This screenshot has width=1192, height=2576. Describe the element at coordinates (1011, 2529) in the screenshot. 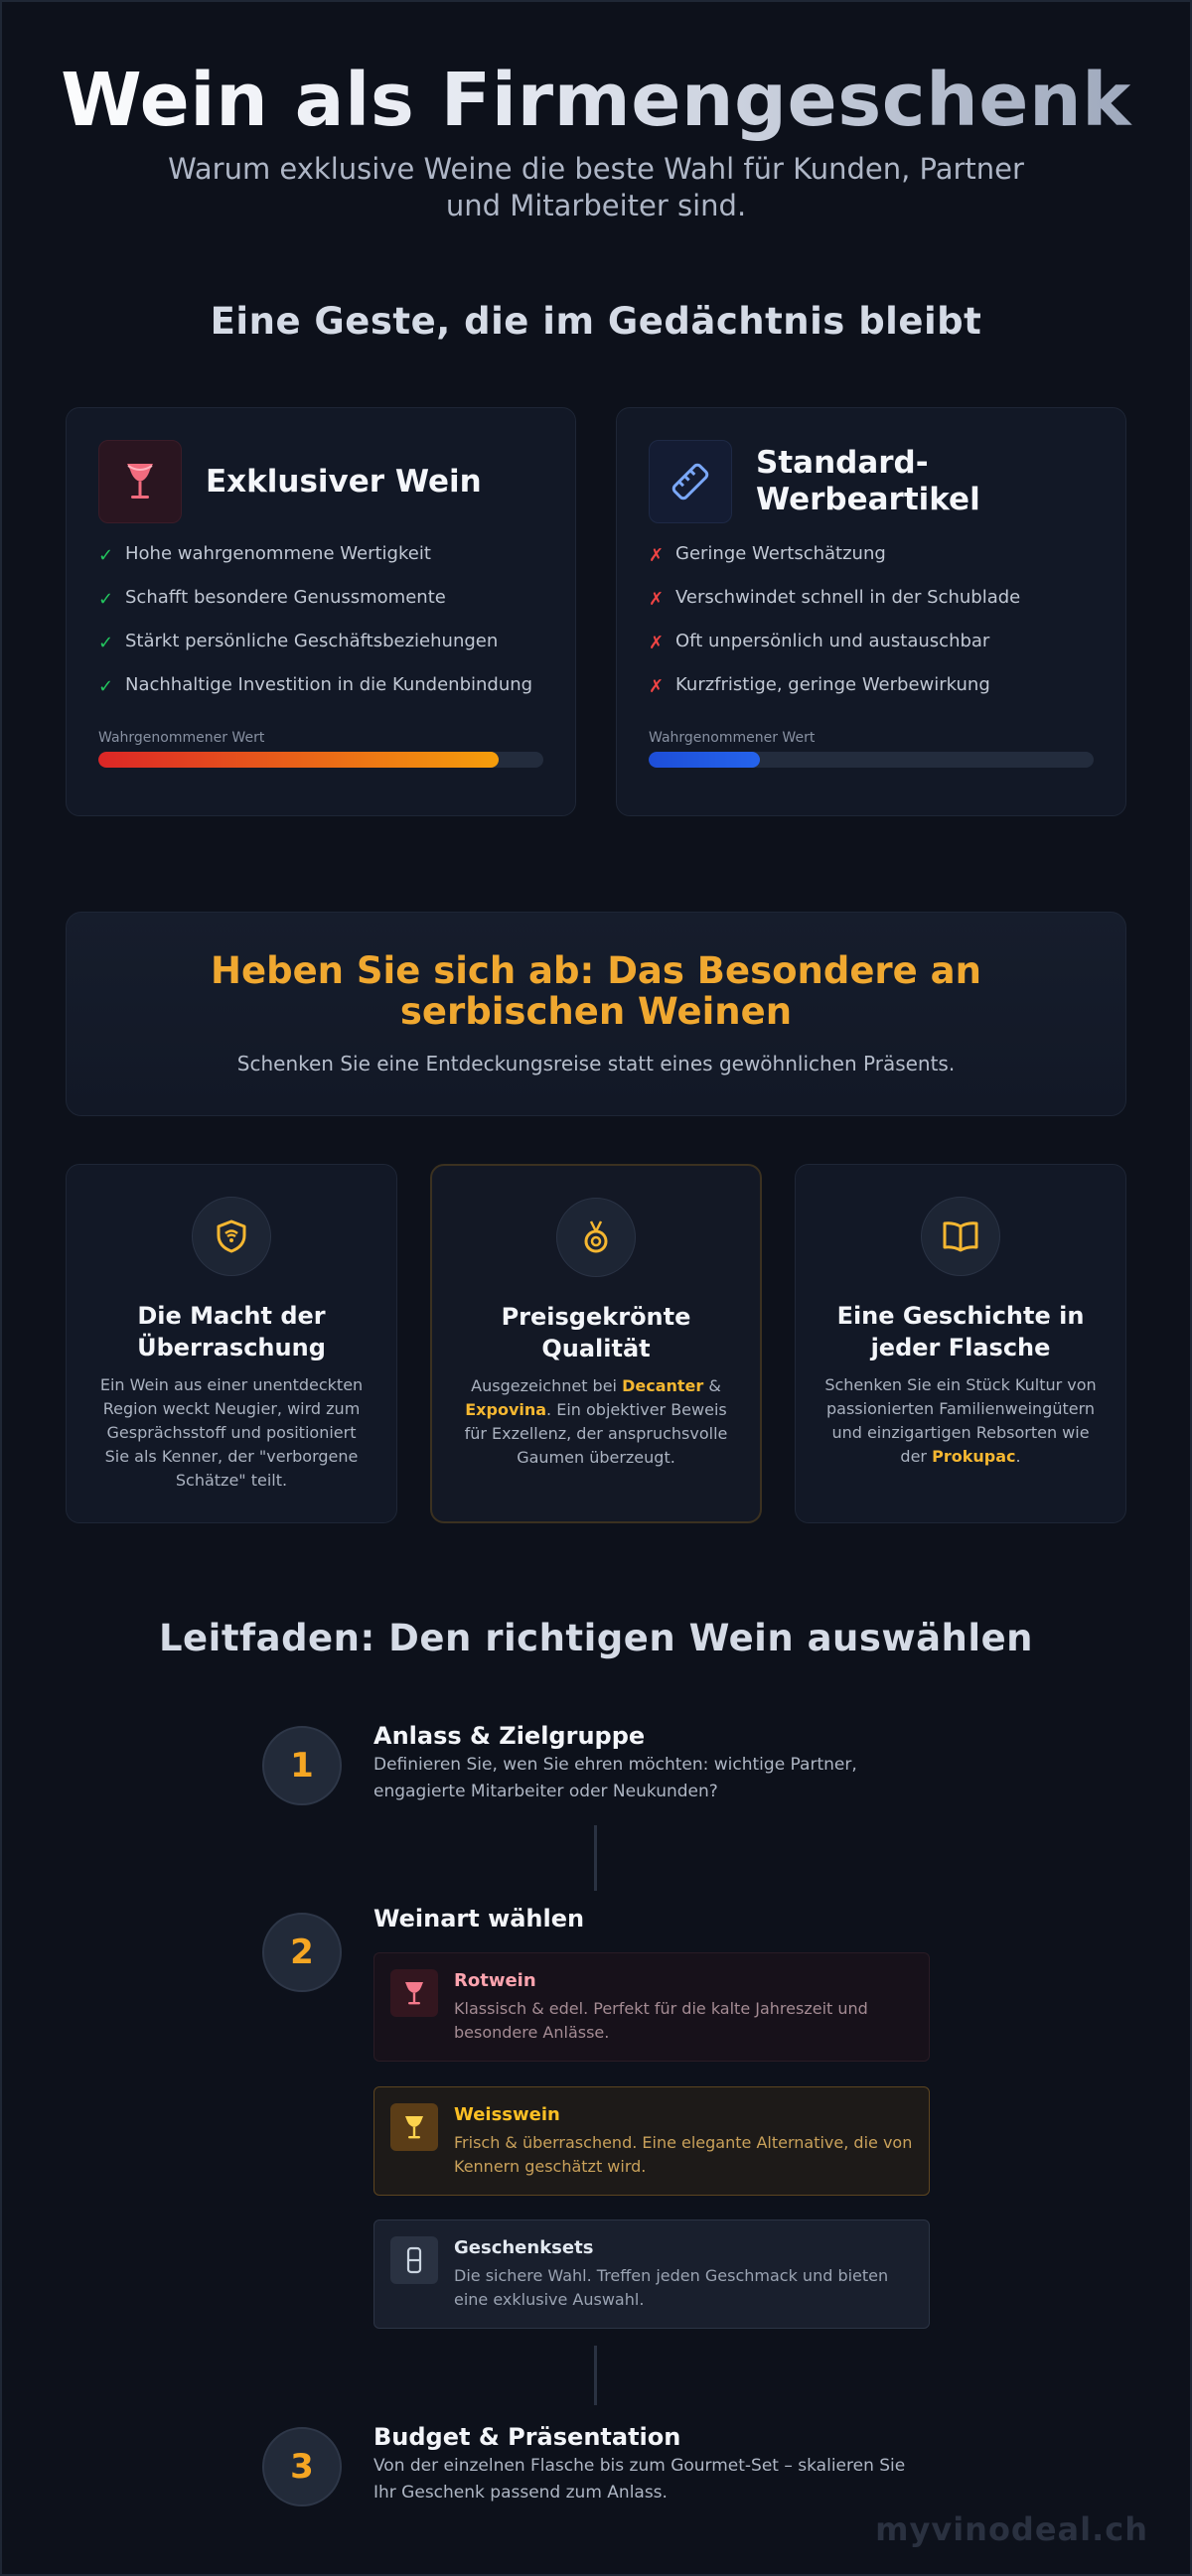

I see `watermark: myvinodeal.ch` at that location.